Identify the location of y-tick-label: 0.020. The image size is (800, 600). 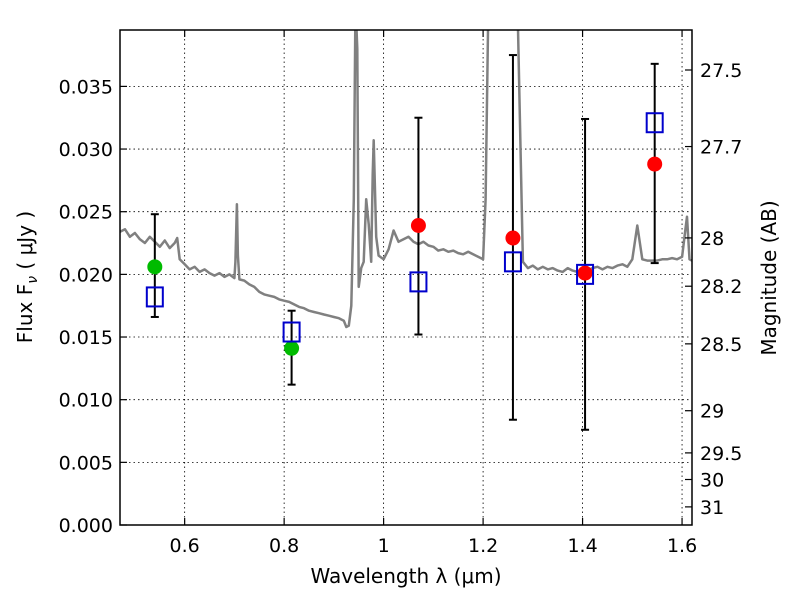
(86, 275).